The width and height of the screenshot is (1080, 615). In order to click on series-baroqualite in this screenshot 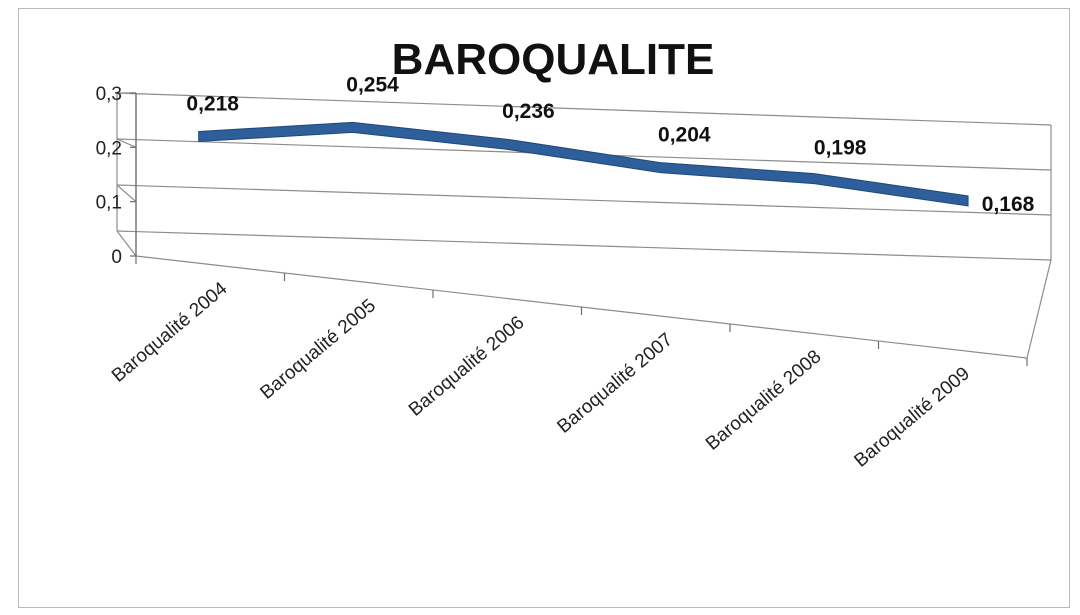, I will do `click(583, 164)`.